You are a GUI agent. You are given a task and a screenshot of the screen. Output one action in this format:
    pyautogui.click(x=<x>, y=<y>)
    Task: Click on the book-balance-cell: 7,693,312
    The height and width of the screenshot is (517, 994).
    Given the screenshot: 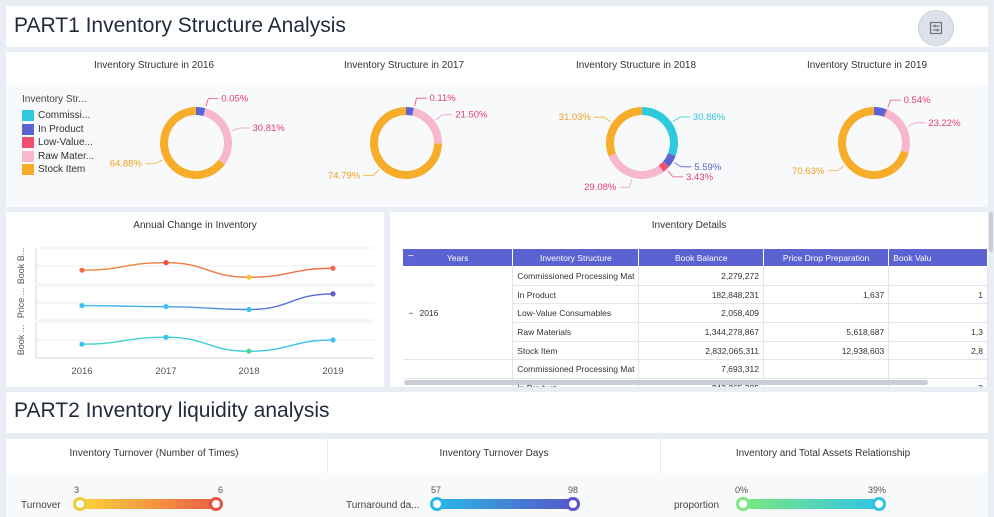 What is the action you would take?
    pyautogui.click(x=701, y=369)
    